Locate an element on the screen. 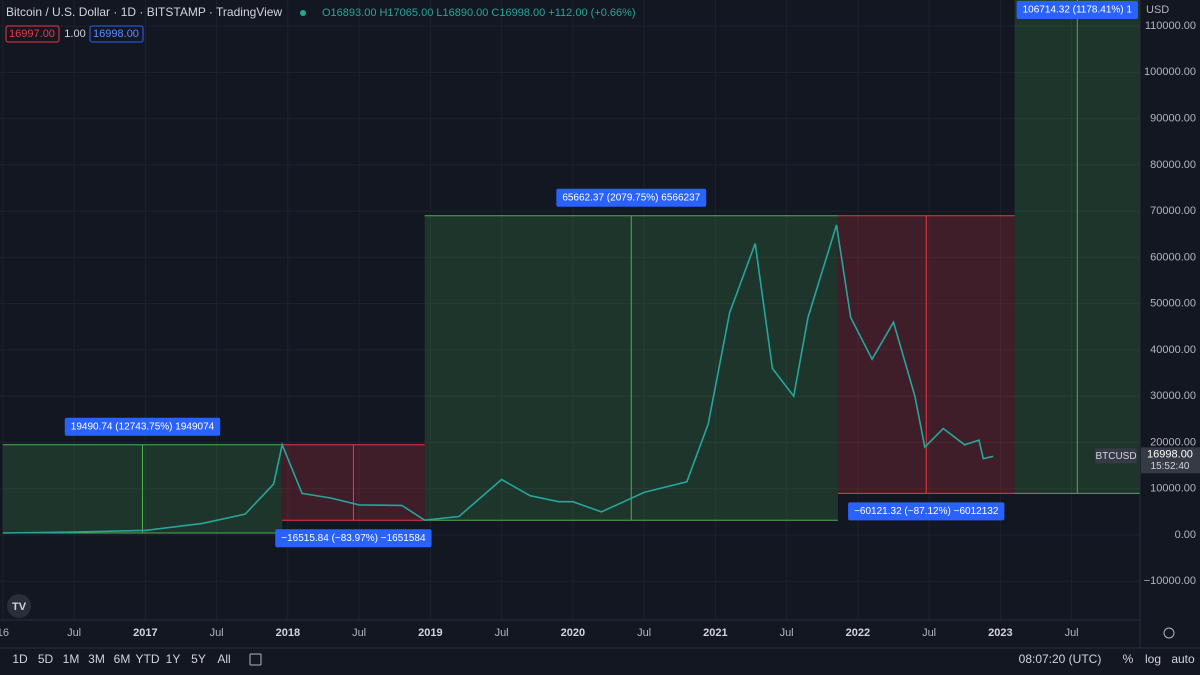 The image size is (1200, 675). x-tick-label: 2017 is located at coordinates (145, 633).